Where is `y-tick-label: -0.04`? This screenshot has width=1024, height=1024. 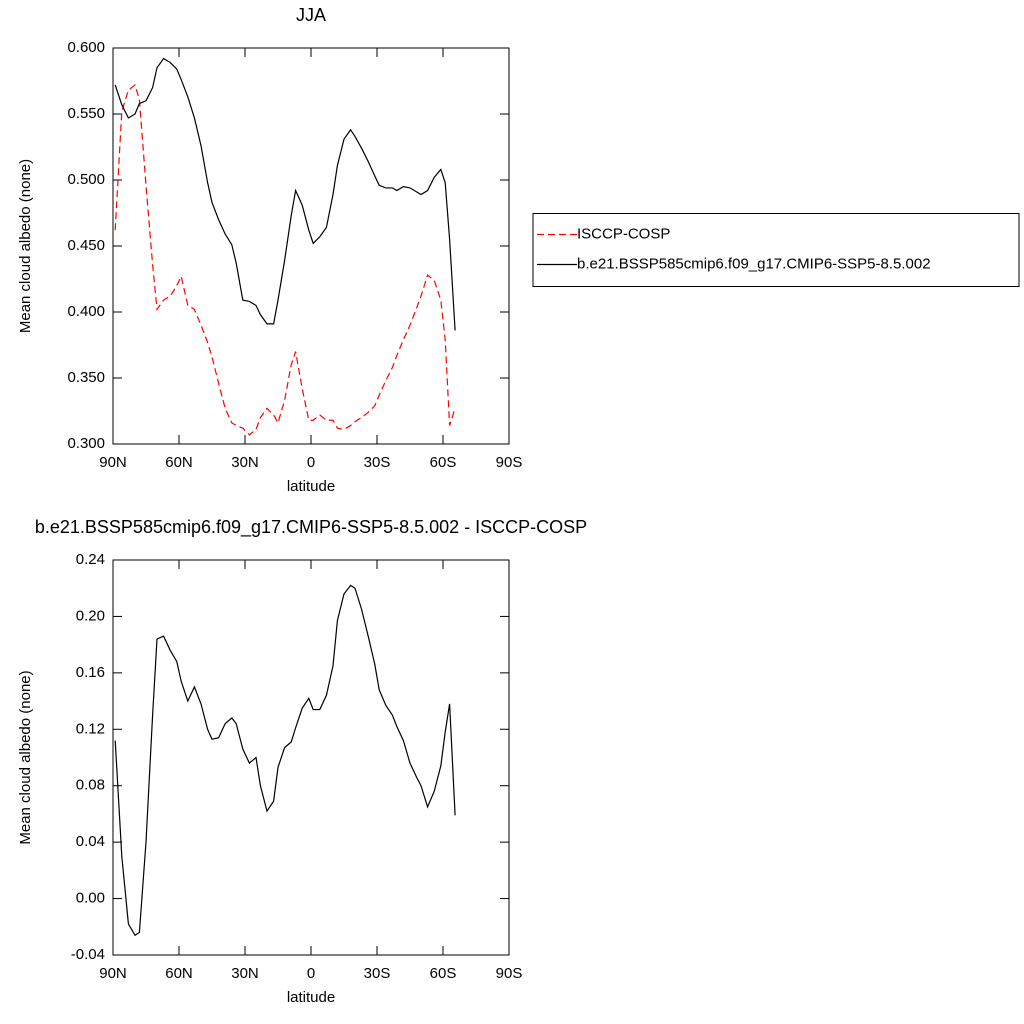
y-tick-label: -0.04 is located at coordinates (88, 954).